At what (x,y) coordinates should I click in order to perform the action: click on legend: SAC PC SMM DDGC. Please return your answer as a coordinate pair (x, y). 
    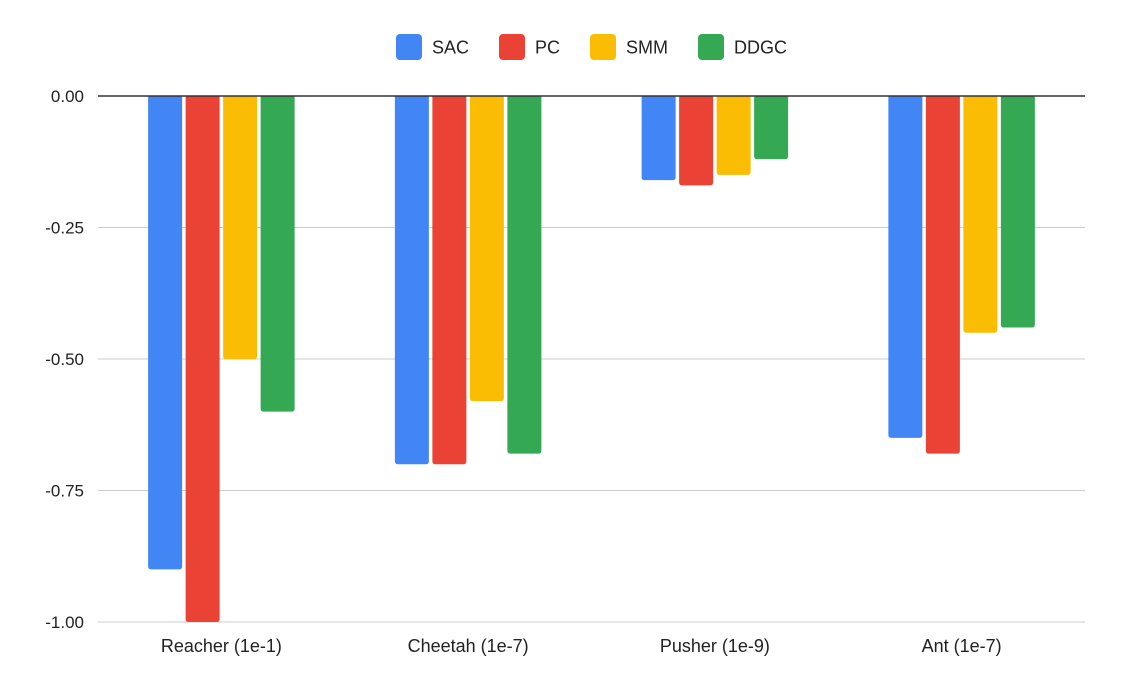
    Looking at the image, I should click on (591, 47).